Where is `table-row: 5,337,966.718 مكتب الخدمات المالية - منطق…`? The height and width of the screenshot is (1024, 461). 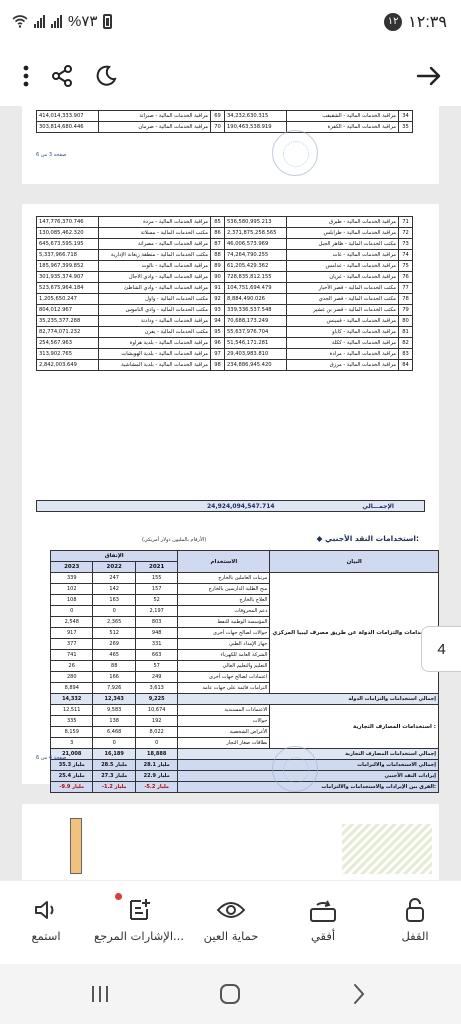 table-row: 5,337,966.718 مكتب الخدمات المالية - منطق… is located at coordinates (224, 255).